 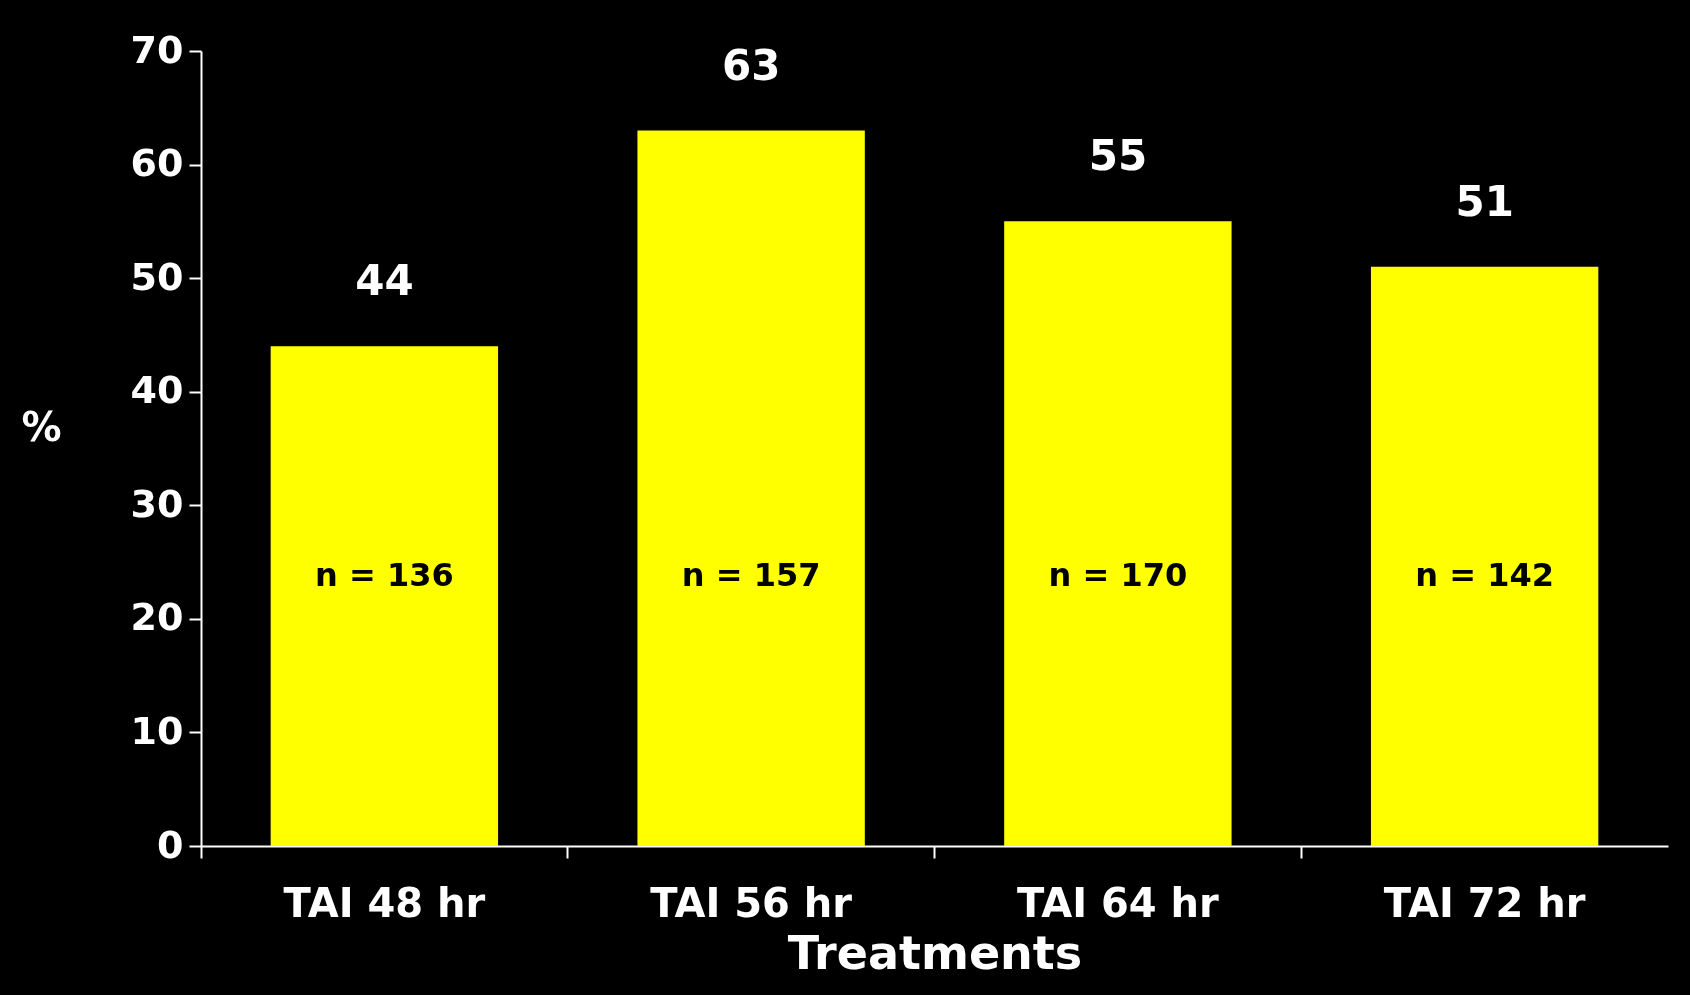 What do you see at coordinates (384, 902) in the screenshot?
I see `x-tick-label: TAI 48 hr` at bounding box center [384, 902].